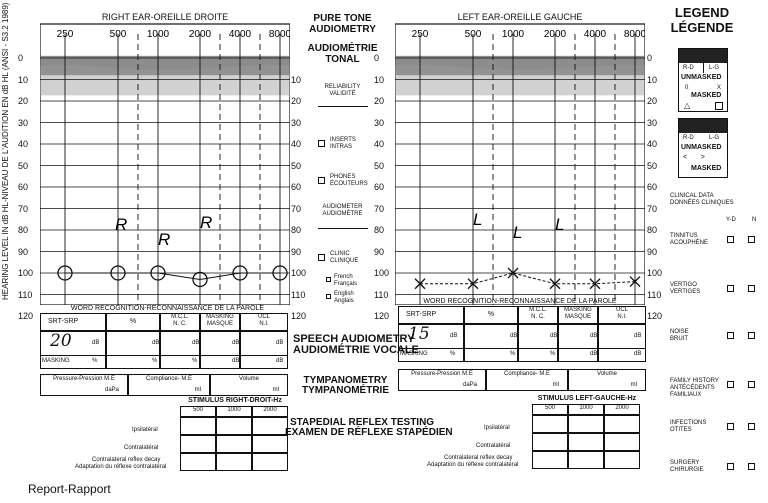 This screenshot has width=768, height=503. What do you see at coordinates (63, 321) in the screenshot?
I see `right-srt-label: SRT-SRP` at bounding box center [63, 321].